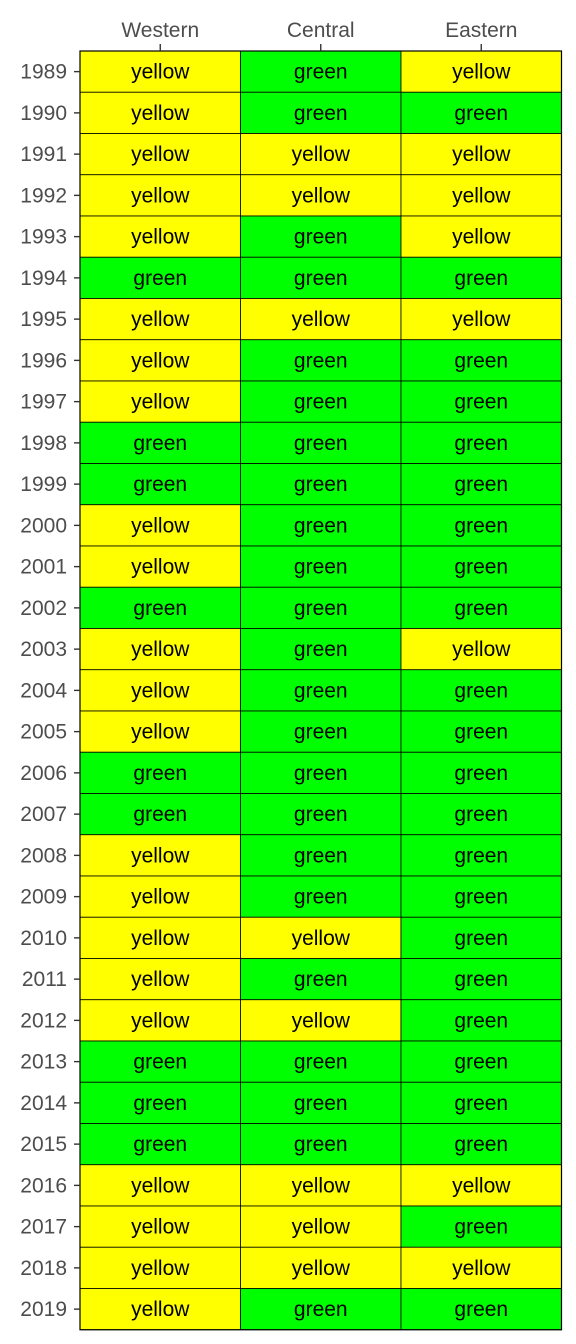 This screenshot has height=1344, width=576. What do you see at coordinates (43, 773) in the screenshot?
I see `y-tick-label: 2006` at bounding box center [43, 773].